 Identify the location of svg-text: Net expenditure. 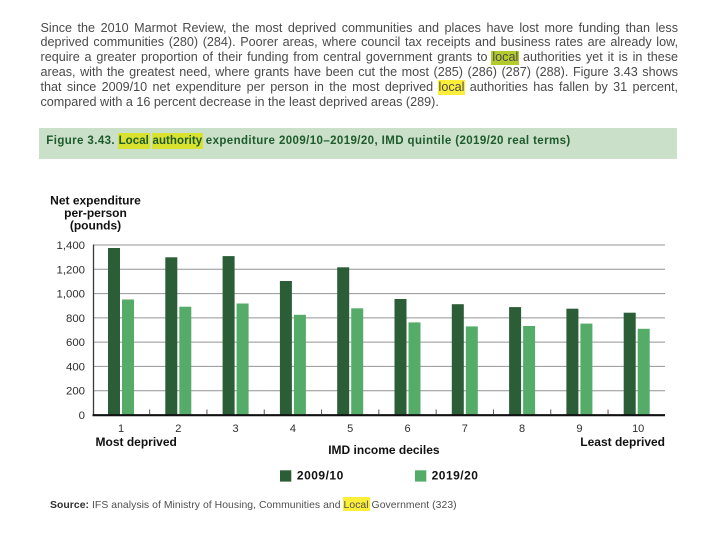
(95, 200).